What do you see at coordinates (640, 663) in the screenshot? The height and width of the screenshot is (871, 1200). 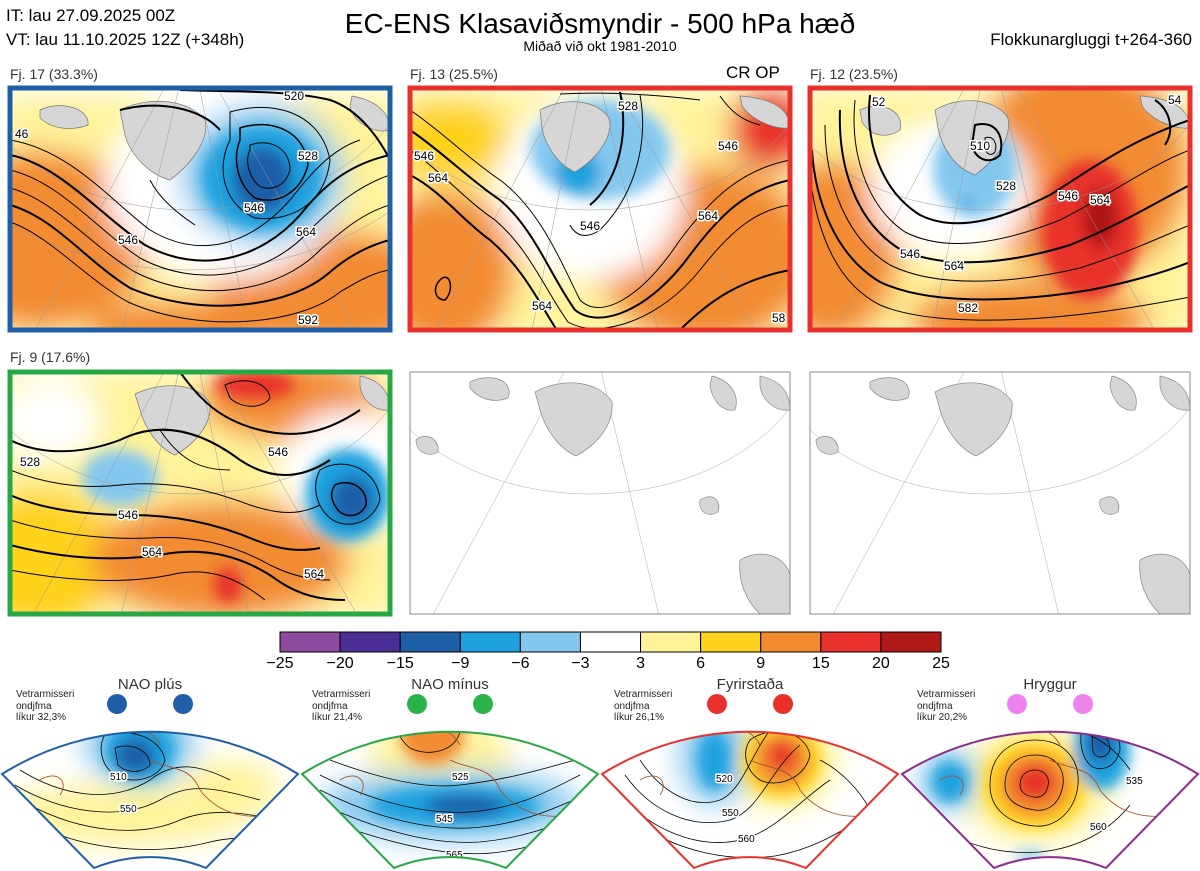 I see `colorbar-tick-label: 3` at bounding box center [640, 663].